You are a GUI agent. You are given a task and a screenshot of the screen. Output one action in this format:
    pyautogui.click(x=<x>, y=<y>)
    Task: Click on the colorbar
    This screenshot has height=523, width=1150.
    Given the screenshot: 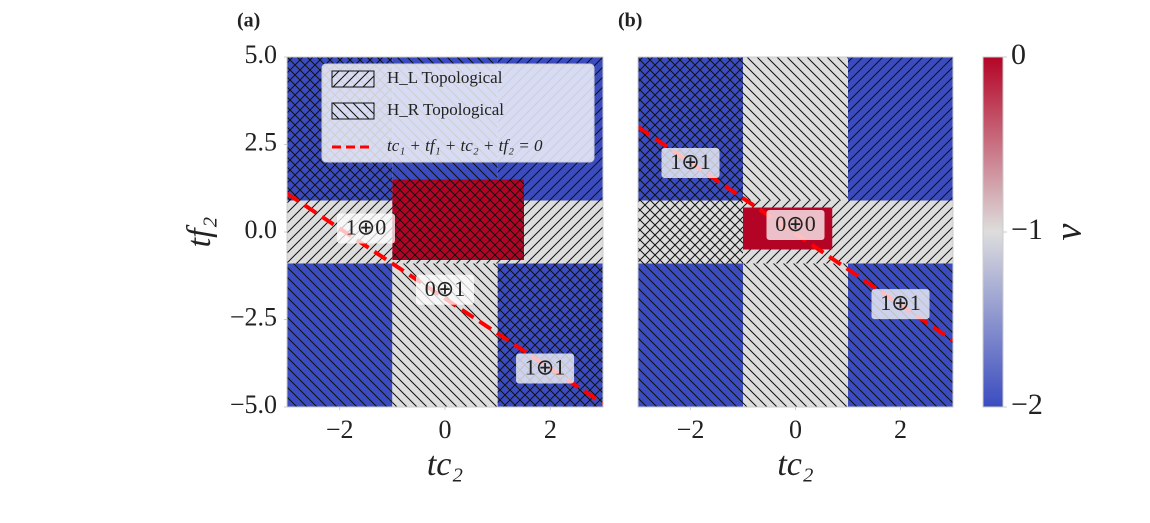 What is the action you would take?
    pyautogui.click(x=993, y=232)
    